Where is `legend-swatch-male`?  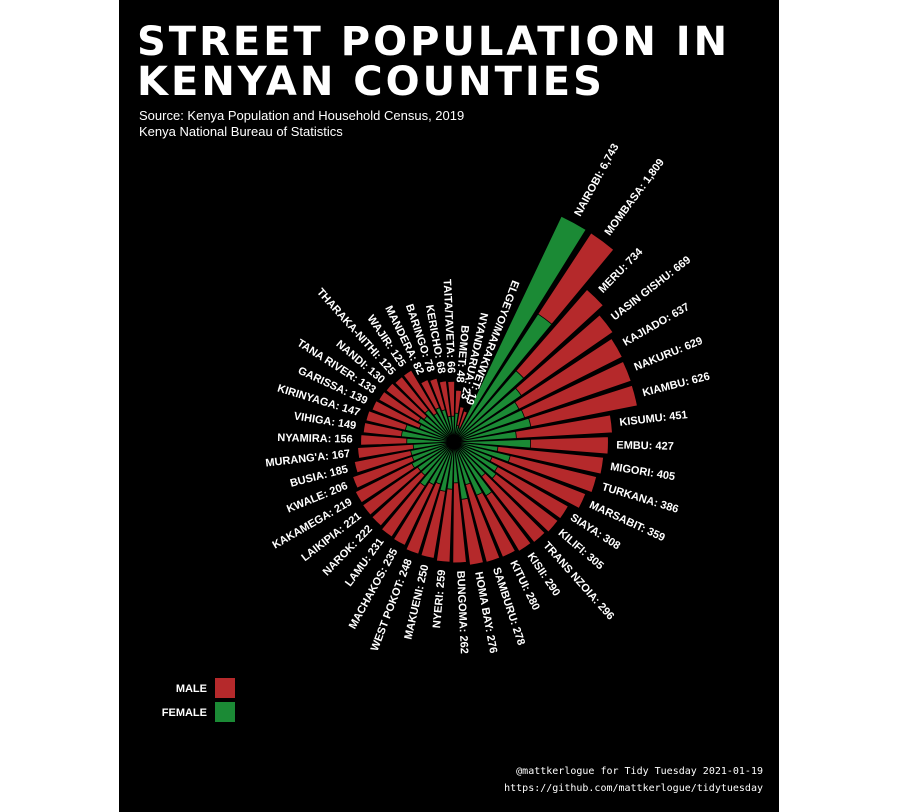 legend-swatch-male is located at coordinates (225, 688).